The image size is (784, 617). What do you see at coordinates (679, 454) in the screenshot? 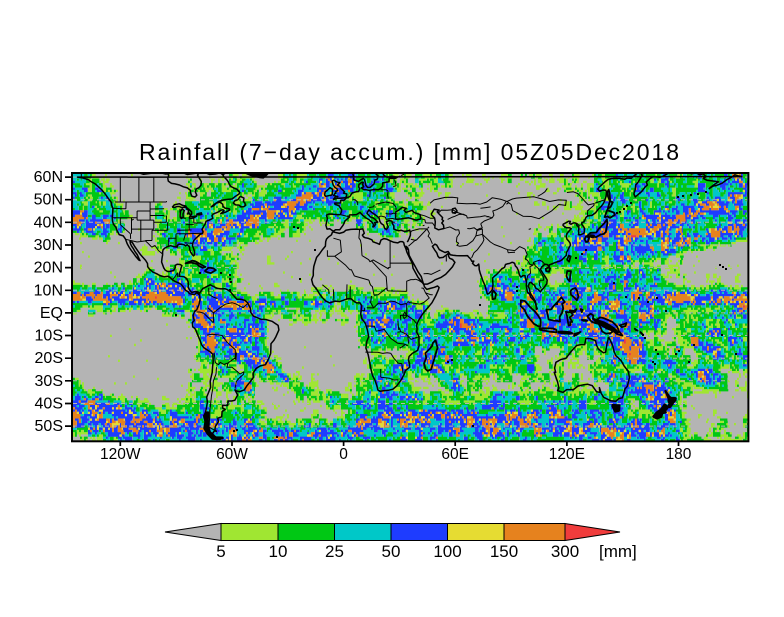
I see `svg-text: 180` at bounding box center [679, 454].